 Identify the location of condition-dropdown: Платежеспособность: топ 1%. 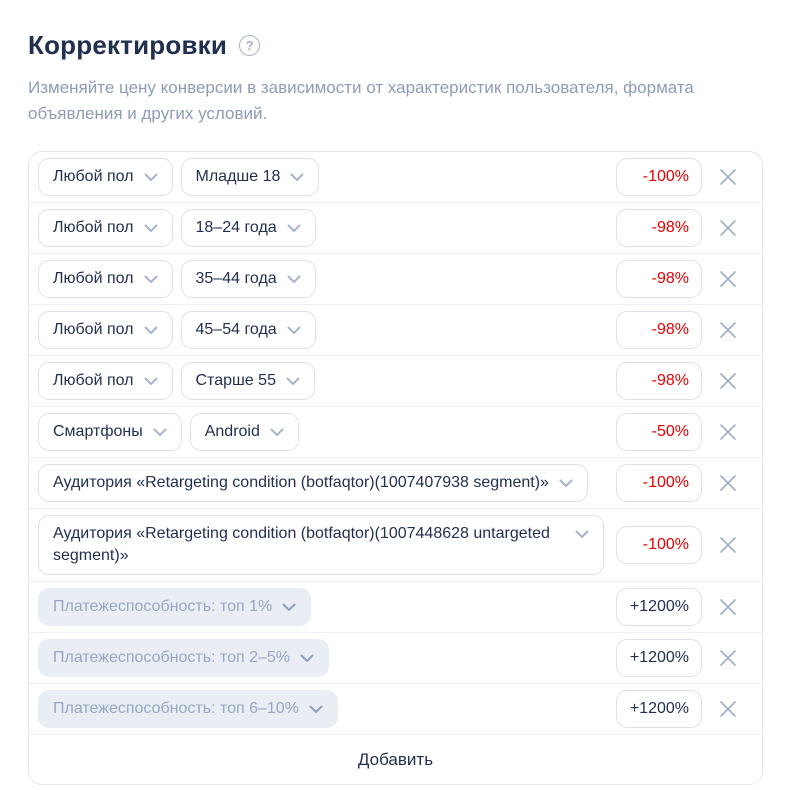
(175, 607).